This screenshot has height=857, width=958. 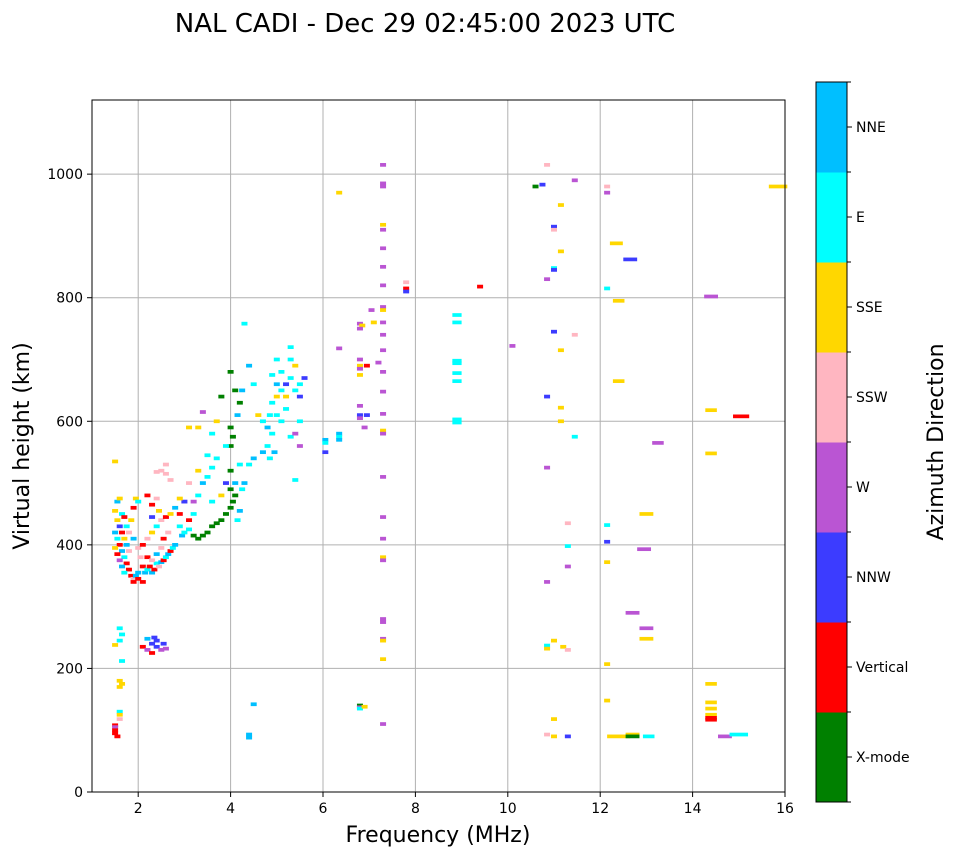 I want to click on x-axis: 2 4 6 8 10 12 14 16, so click(x=464, y=804).